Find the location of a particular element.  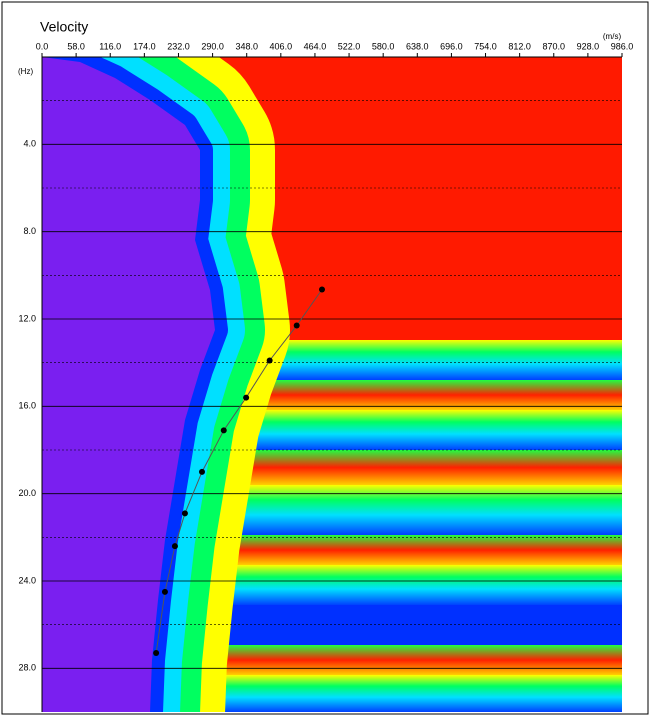

curve-line is located at coordinates (239, 471).